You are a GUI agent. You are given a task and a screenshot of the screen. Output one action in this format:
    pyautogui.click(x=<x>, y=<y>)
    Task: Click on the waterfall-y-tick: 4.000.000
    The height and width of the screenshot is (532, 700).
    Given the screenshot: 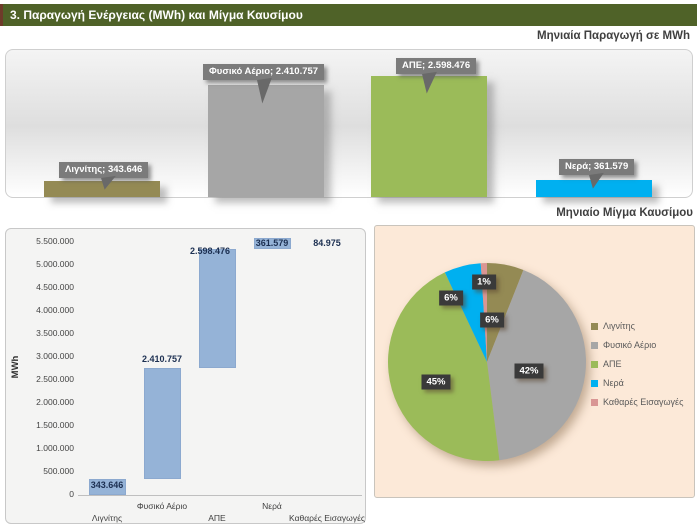 What is the action you would take?
    pyautogui.click(x=55, y=310)
    